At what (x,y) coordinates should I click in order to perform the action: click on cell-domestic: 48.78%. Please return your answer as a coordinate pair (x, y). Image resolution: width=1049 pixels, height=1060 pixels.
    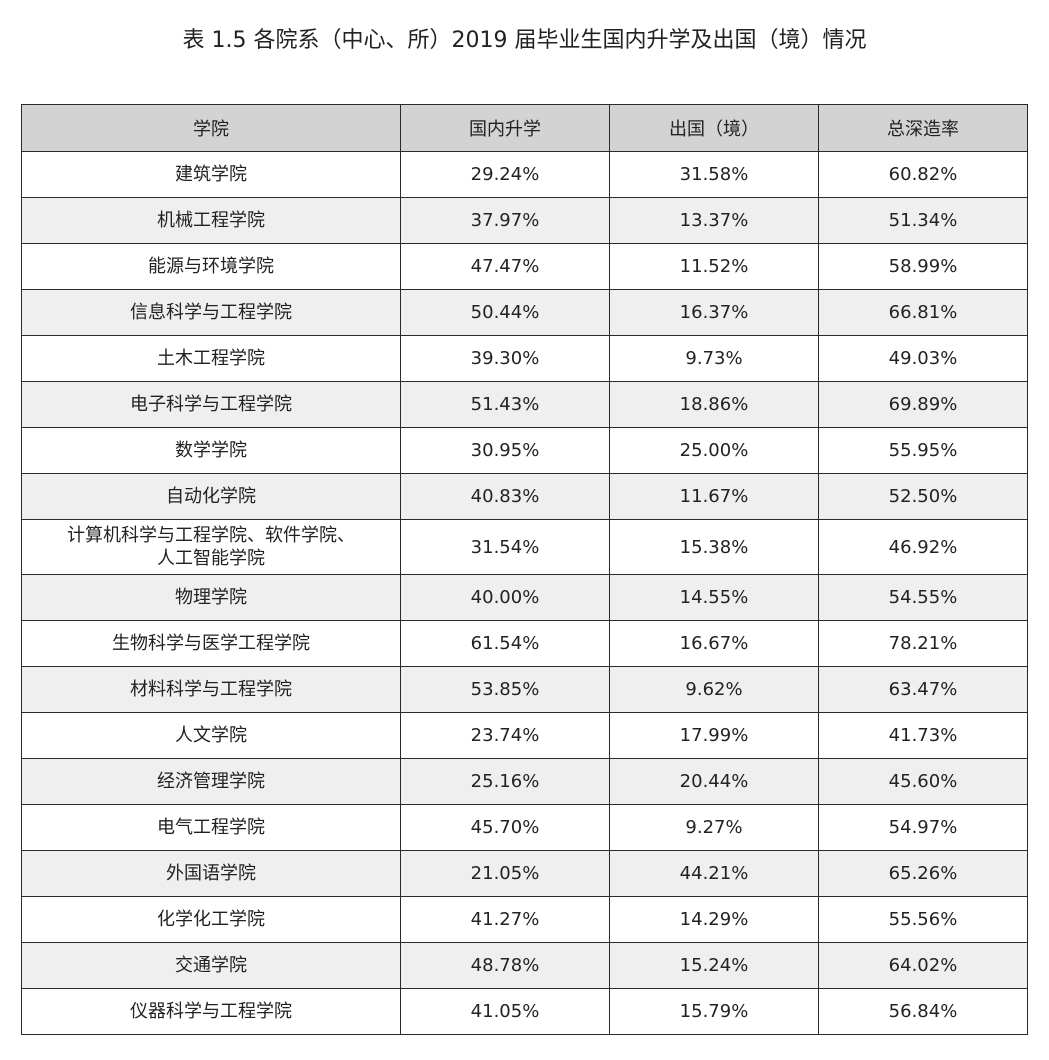
    Looking at the image, I should click on (505, 965).